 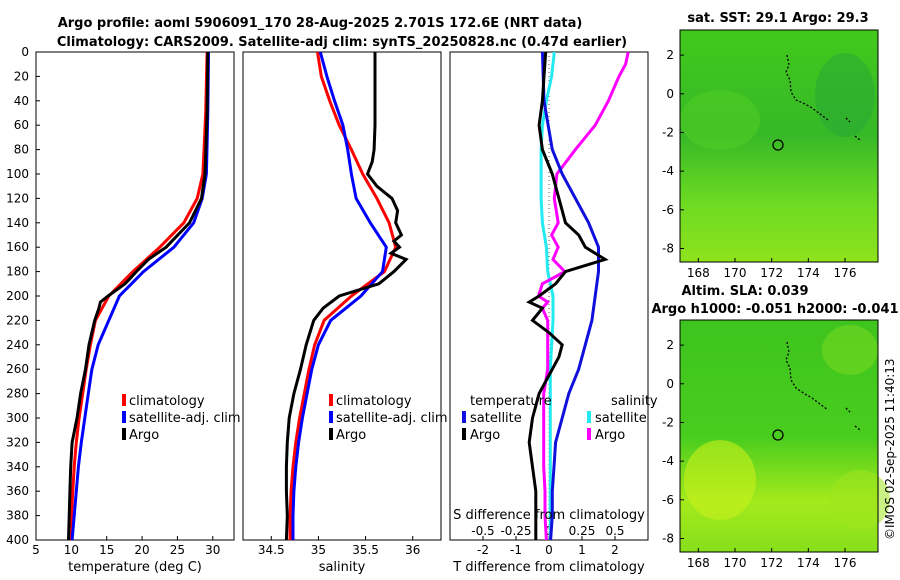 I want to click on legend-swatch-t-satellite, so click(x=464, y=417).